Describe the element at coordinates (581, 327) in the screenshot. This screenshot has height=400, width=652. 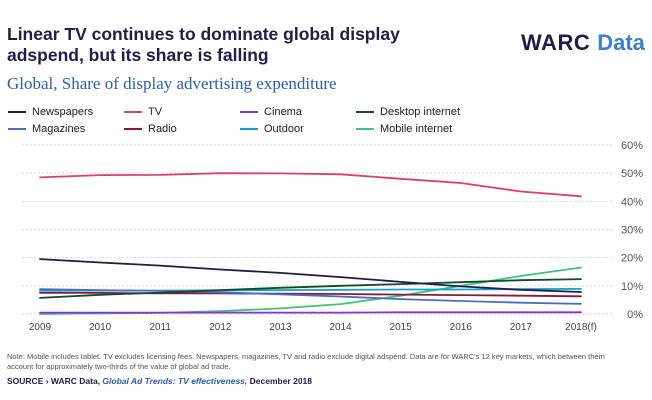
I see `x-tick-label: 2018(f)` at that location.